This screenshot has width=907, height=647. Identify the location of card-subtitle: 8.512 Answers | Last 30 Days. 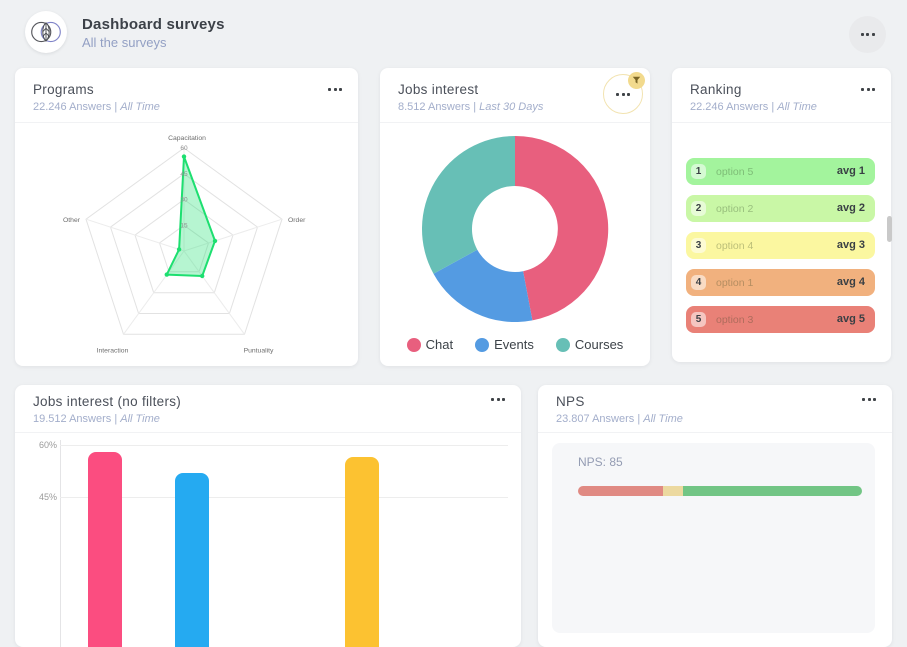
(515, 107).